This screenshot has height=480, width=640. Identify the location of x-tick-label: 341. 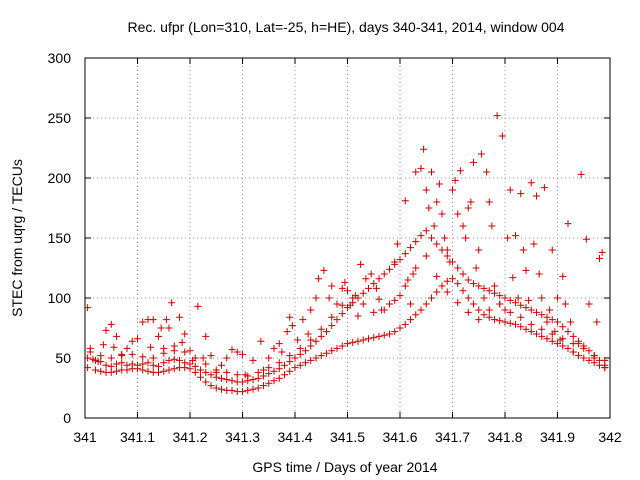
(85, 437).